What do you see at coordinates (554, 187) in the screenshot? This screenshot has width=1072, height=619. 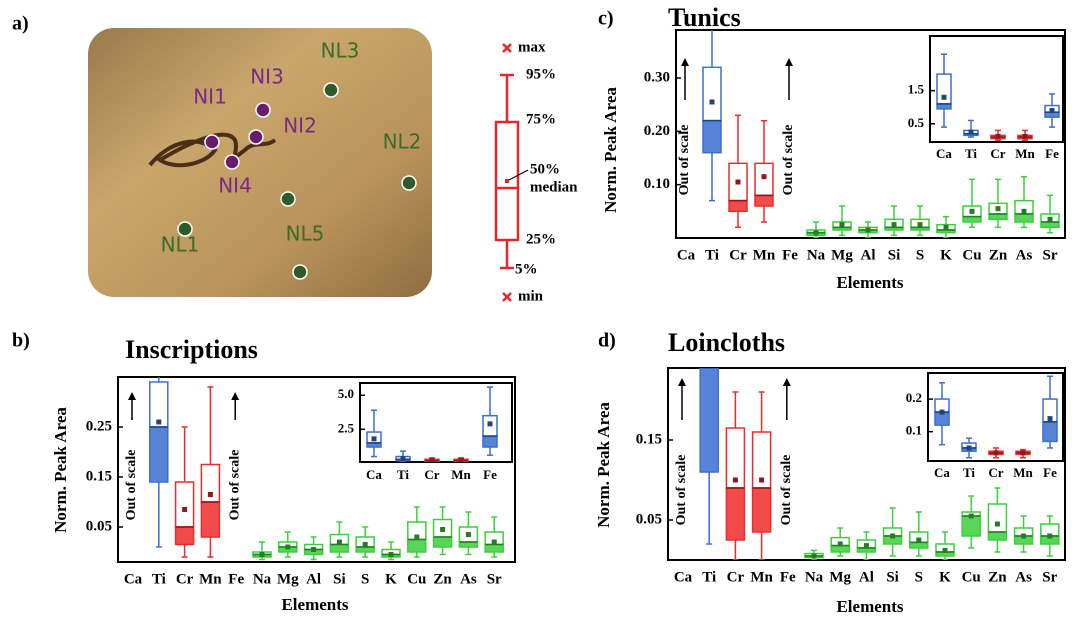 I see `legend-label: median` at bounding box center [554, 187].